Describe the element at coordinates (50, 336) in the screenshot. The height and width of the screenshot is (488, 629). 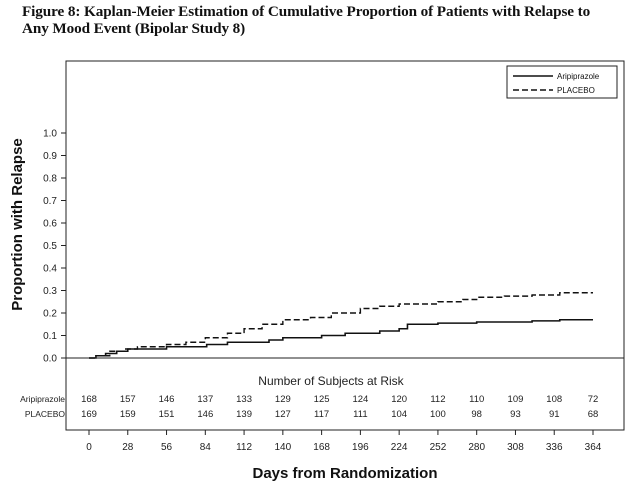
I see `y-tick-label: 0.1` at that location.